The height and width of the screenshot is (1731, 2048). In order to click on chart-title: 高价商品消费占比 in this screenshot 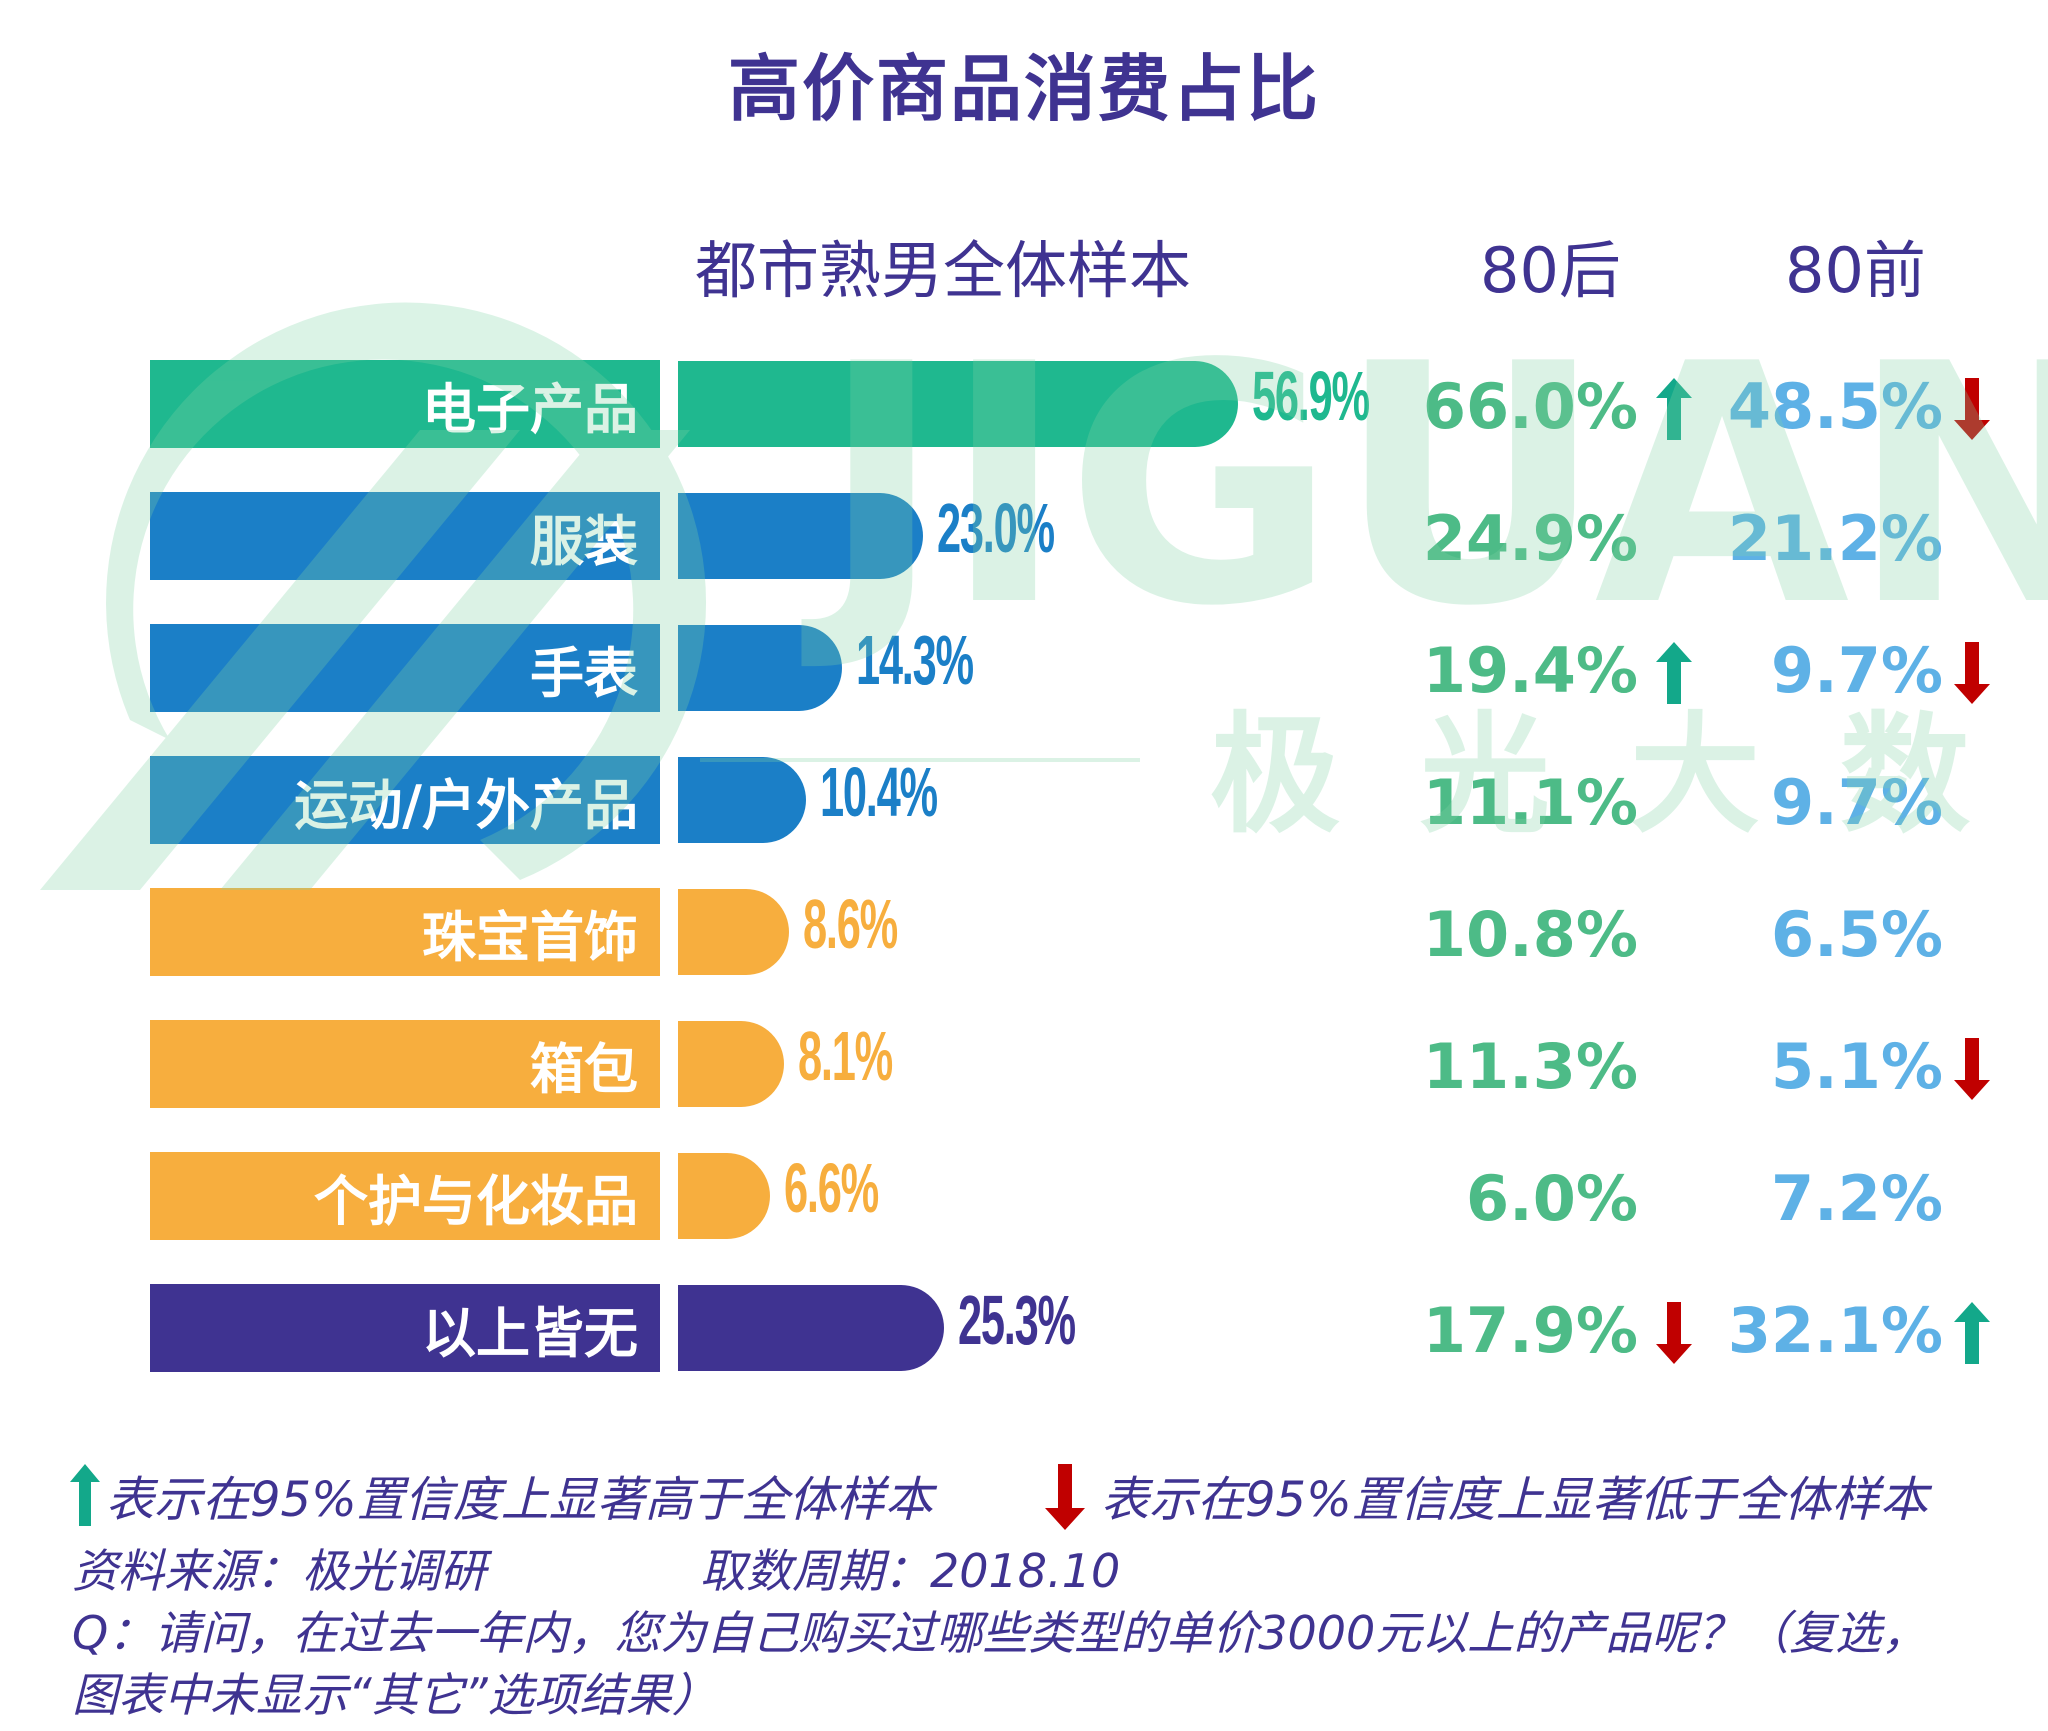, I will do `click(1023, 89)`.